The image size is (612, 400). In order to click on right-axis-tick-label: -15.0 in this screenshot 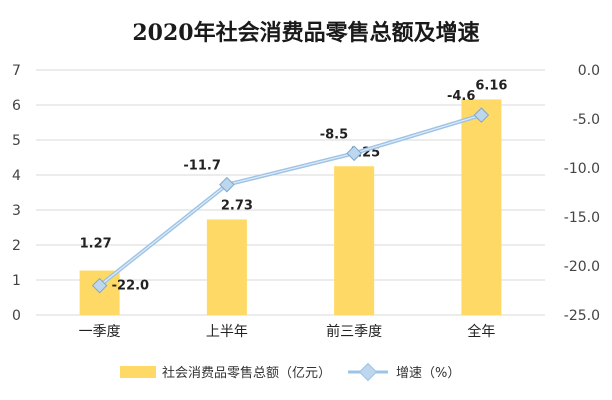, I will do `click(582, 218)`.